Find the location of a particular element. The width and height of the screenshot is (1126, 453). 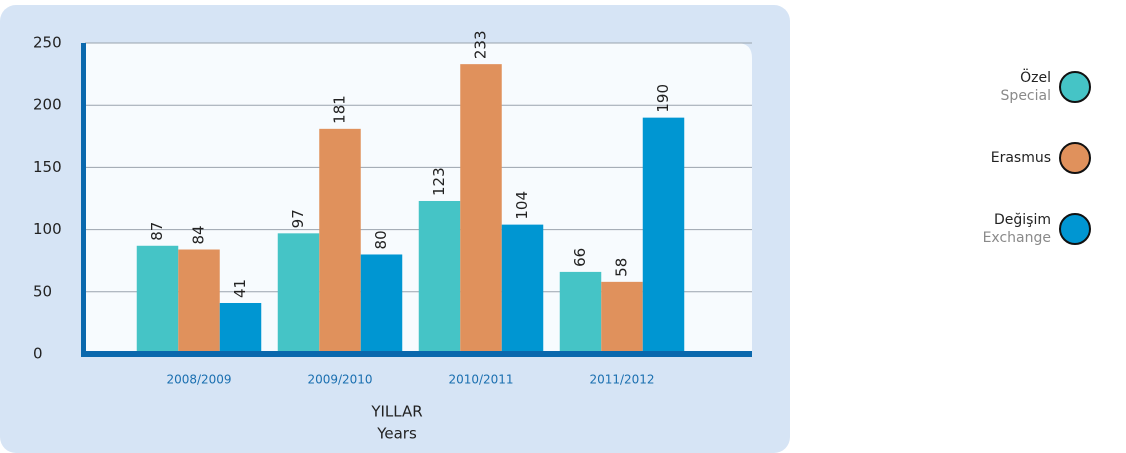

x-tick-label: 2010/2011 is located at coordinates (480, 380).